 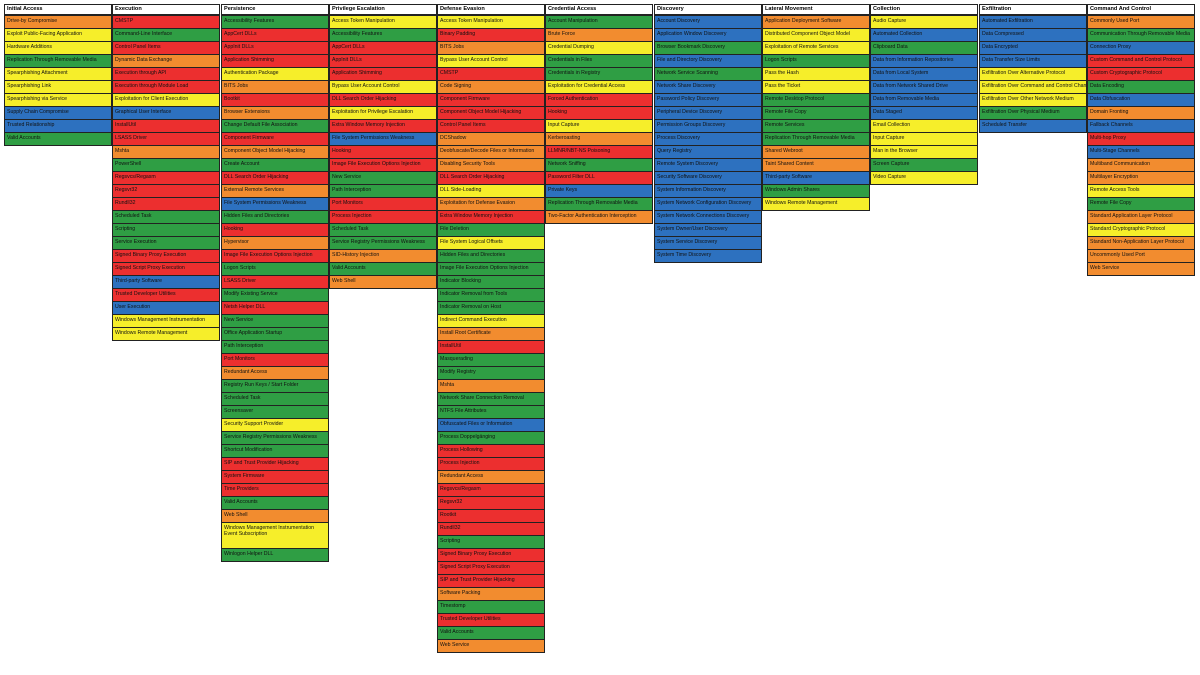 What do you see at coordinates (1033, 22) in the screenshot?
I see `technique-cell: Automated Exfiltration` at bounding box center [1033, 22].